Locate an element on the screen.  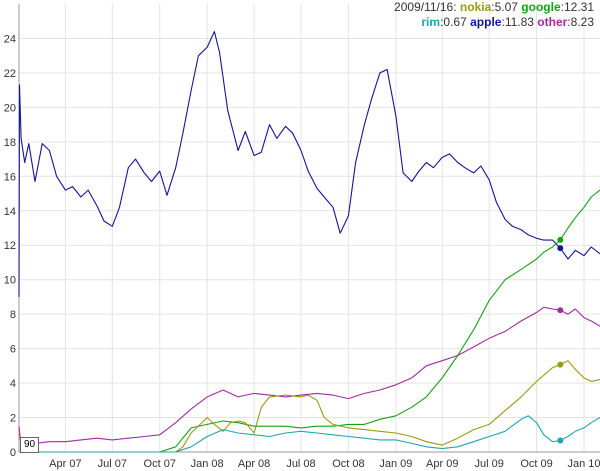
legend-name-google: google is located at coordinates (541, 7).